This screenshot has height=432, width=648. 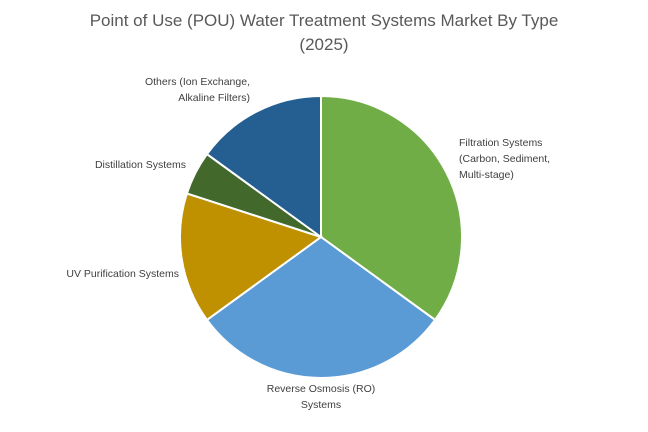 What do you see at coordinates (214, 98) in the screenshot?
I see `slice-label-5-line-2: Alkaline Filters)` at bounding box center [214, 98].